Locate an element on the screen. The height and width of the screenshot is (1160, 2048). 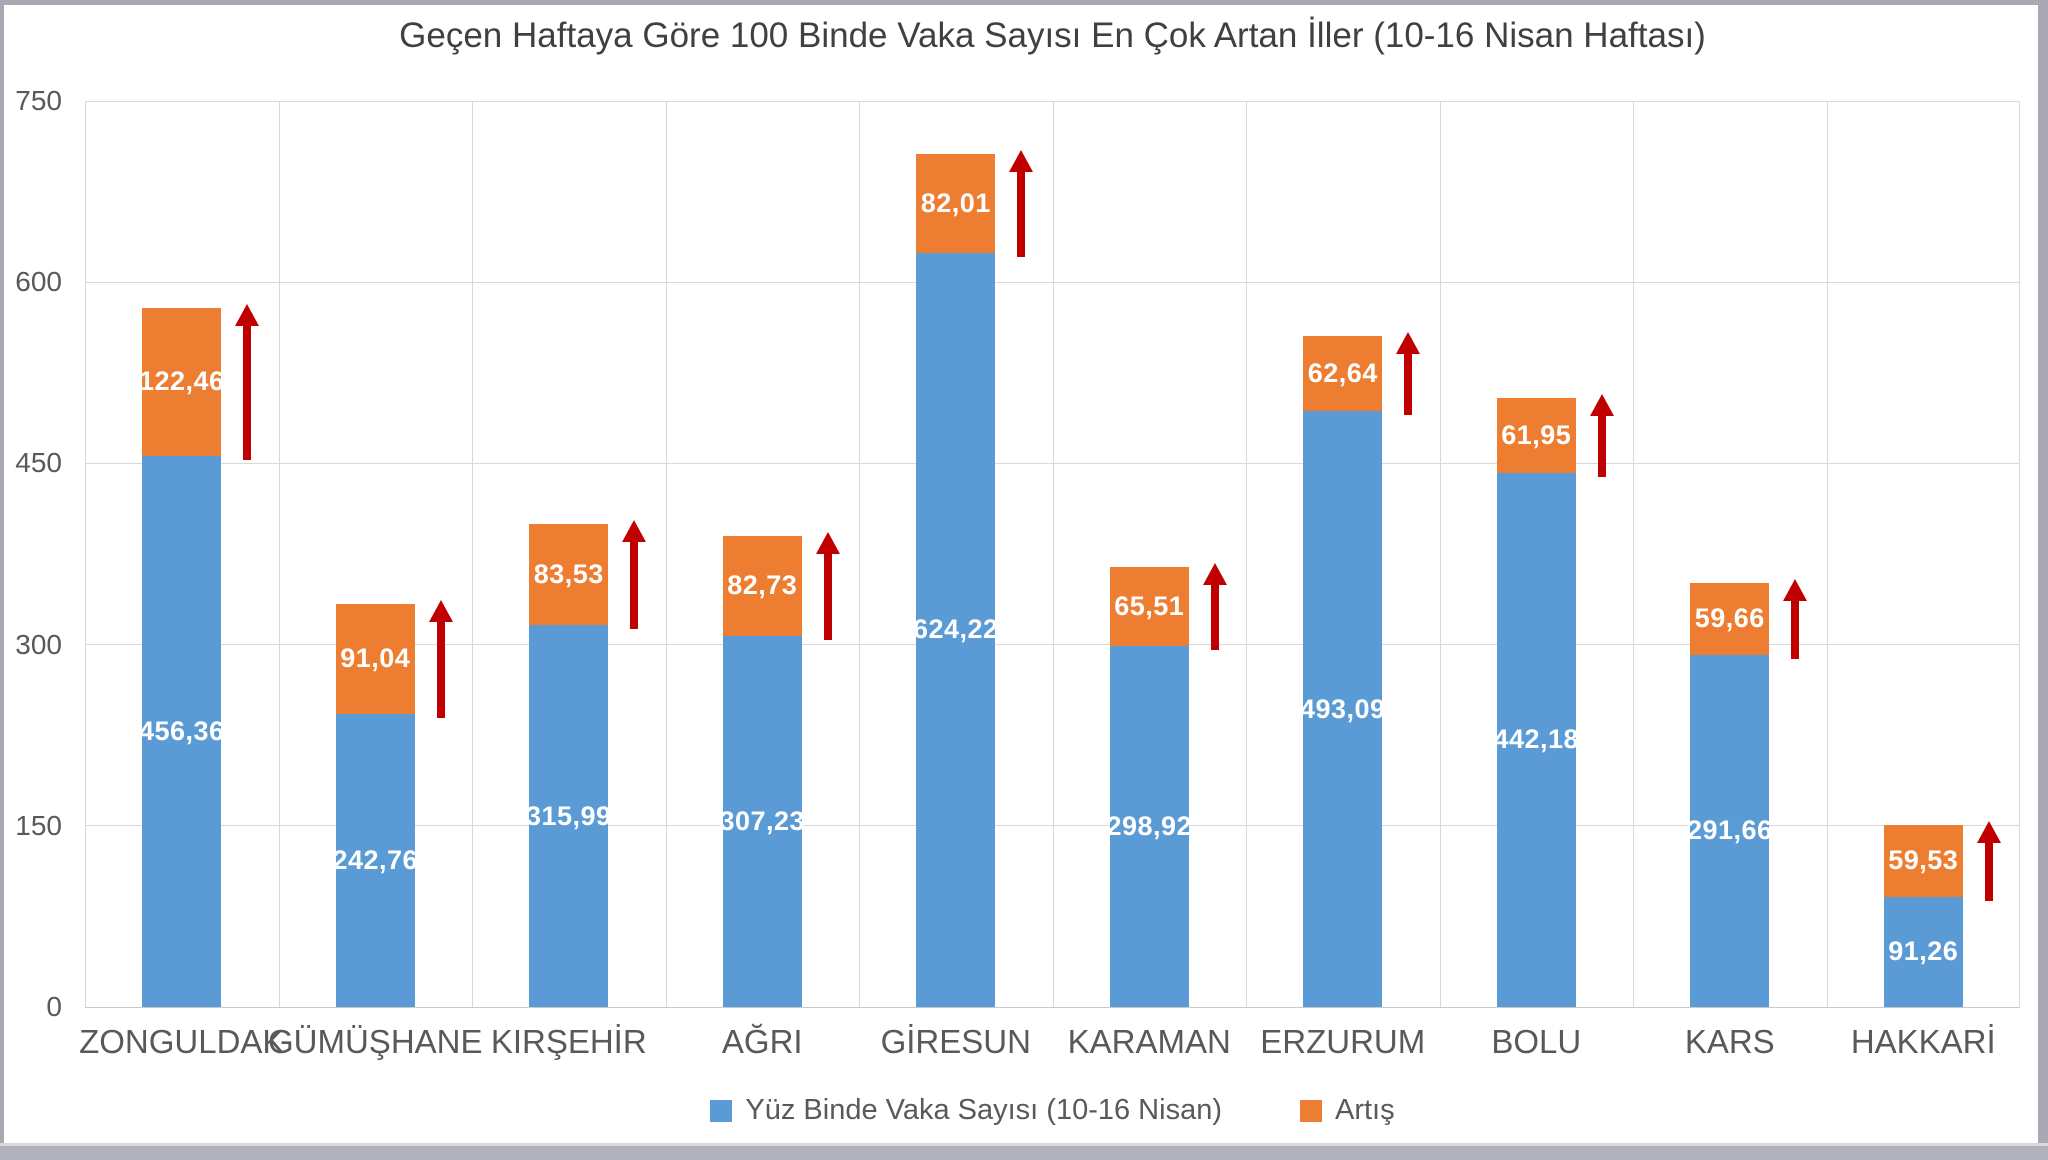
bar-value-label: 307,23 is located at coordinates (762, 820).